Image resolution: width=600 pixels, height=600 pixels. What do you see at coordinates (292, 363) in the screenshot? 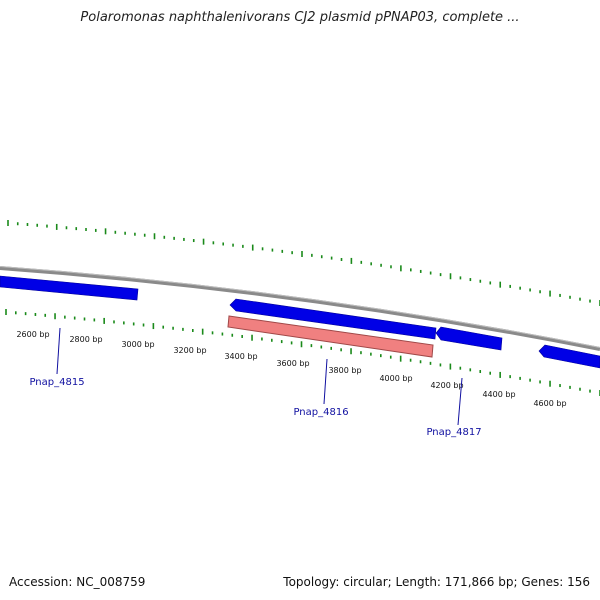
I see `scale-label: 3600 bp` at bounding box center [292, 363].